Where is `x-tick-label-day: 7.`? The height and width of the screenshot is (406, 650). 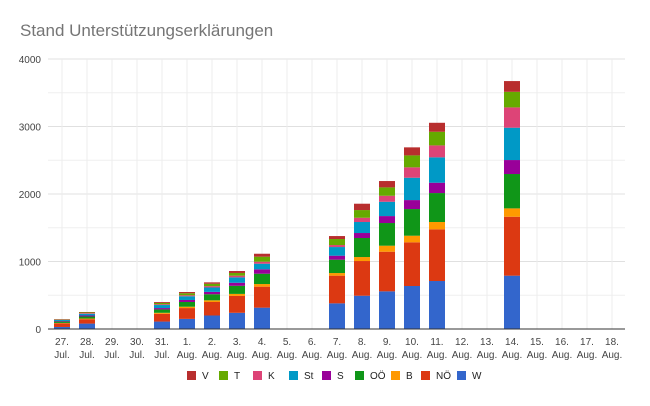
x-tick-label-day: 7. is located at coordinates (337, 342).